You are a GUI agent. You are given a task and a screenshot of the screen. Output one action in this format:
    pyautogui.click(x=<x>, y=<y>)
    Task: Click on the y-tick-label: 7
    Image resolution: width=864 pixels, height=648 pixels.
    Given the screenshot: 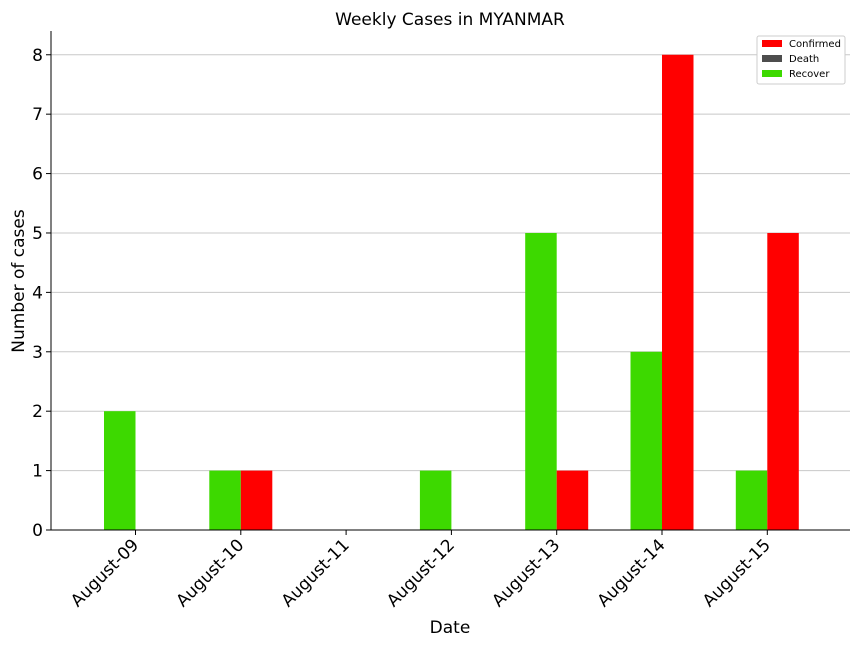 What is the action you would take?
    pyautogui.click(x=37, y=115)
    